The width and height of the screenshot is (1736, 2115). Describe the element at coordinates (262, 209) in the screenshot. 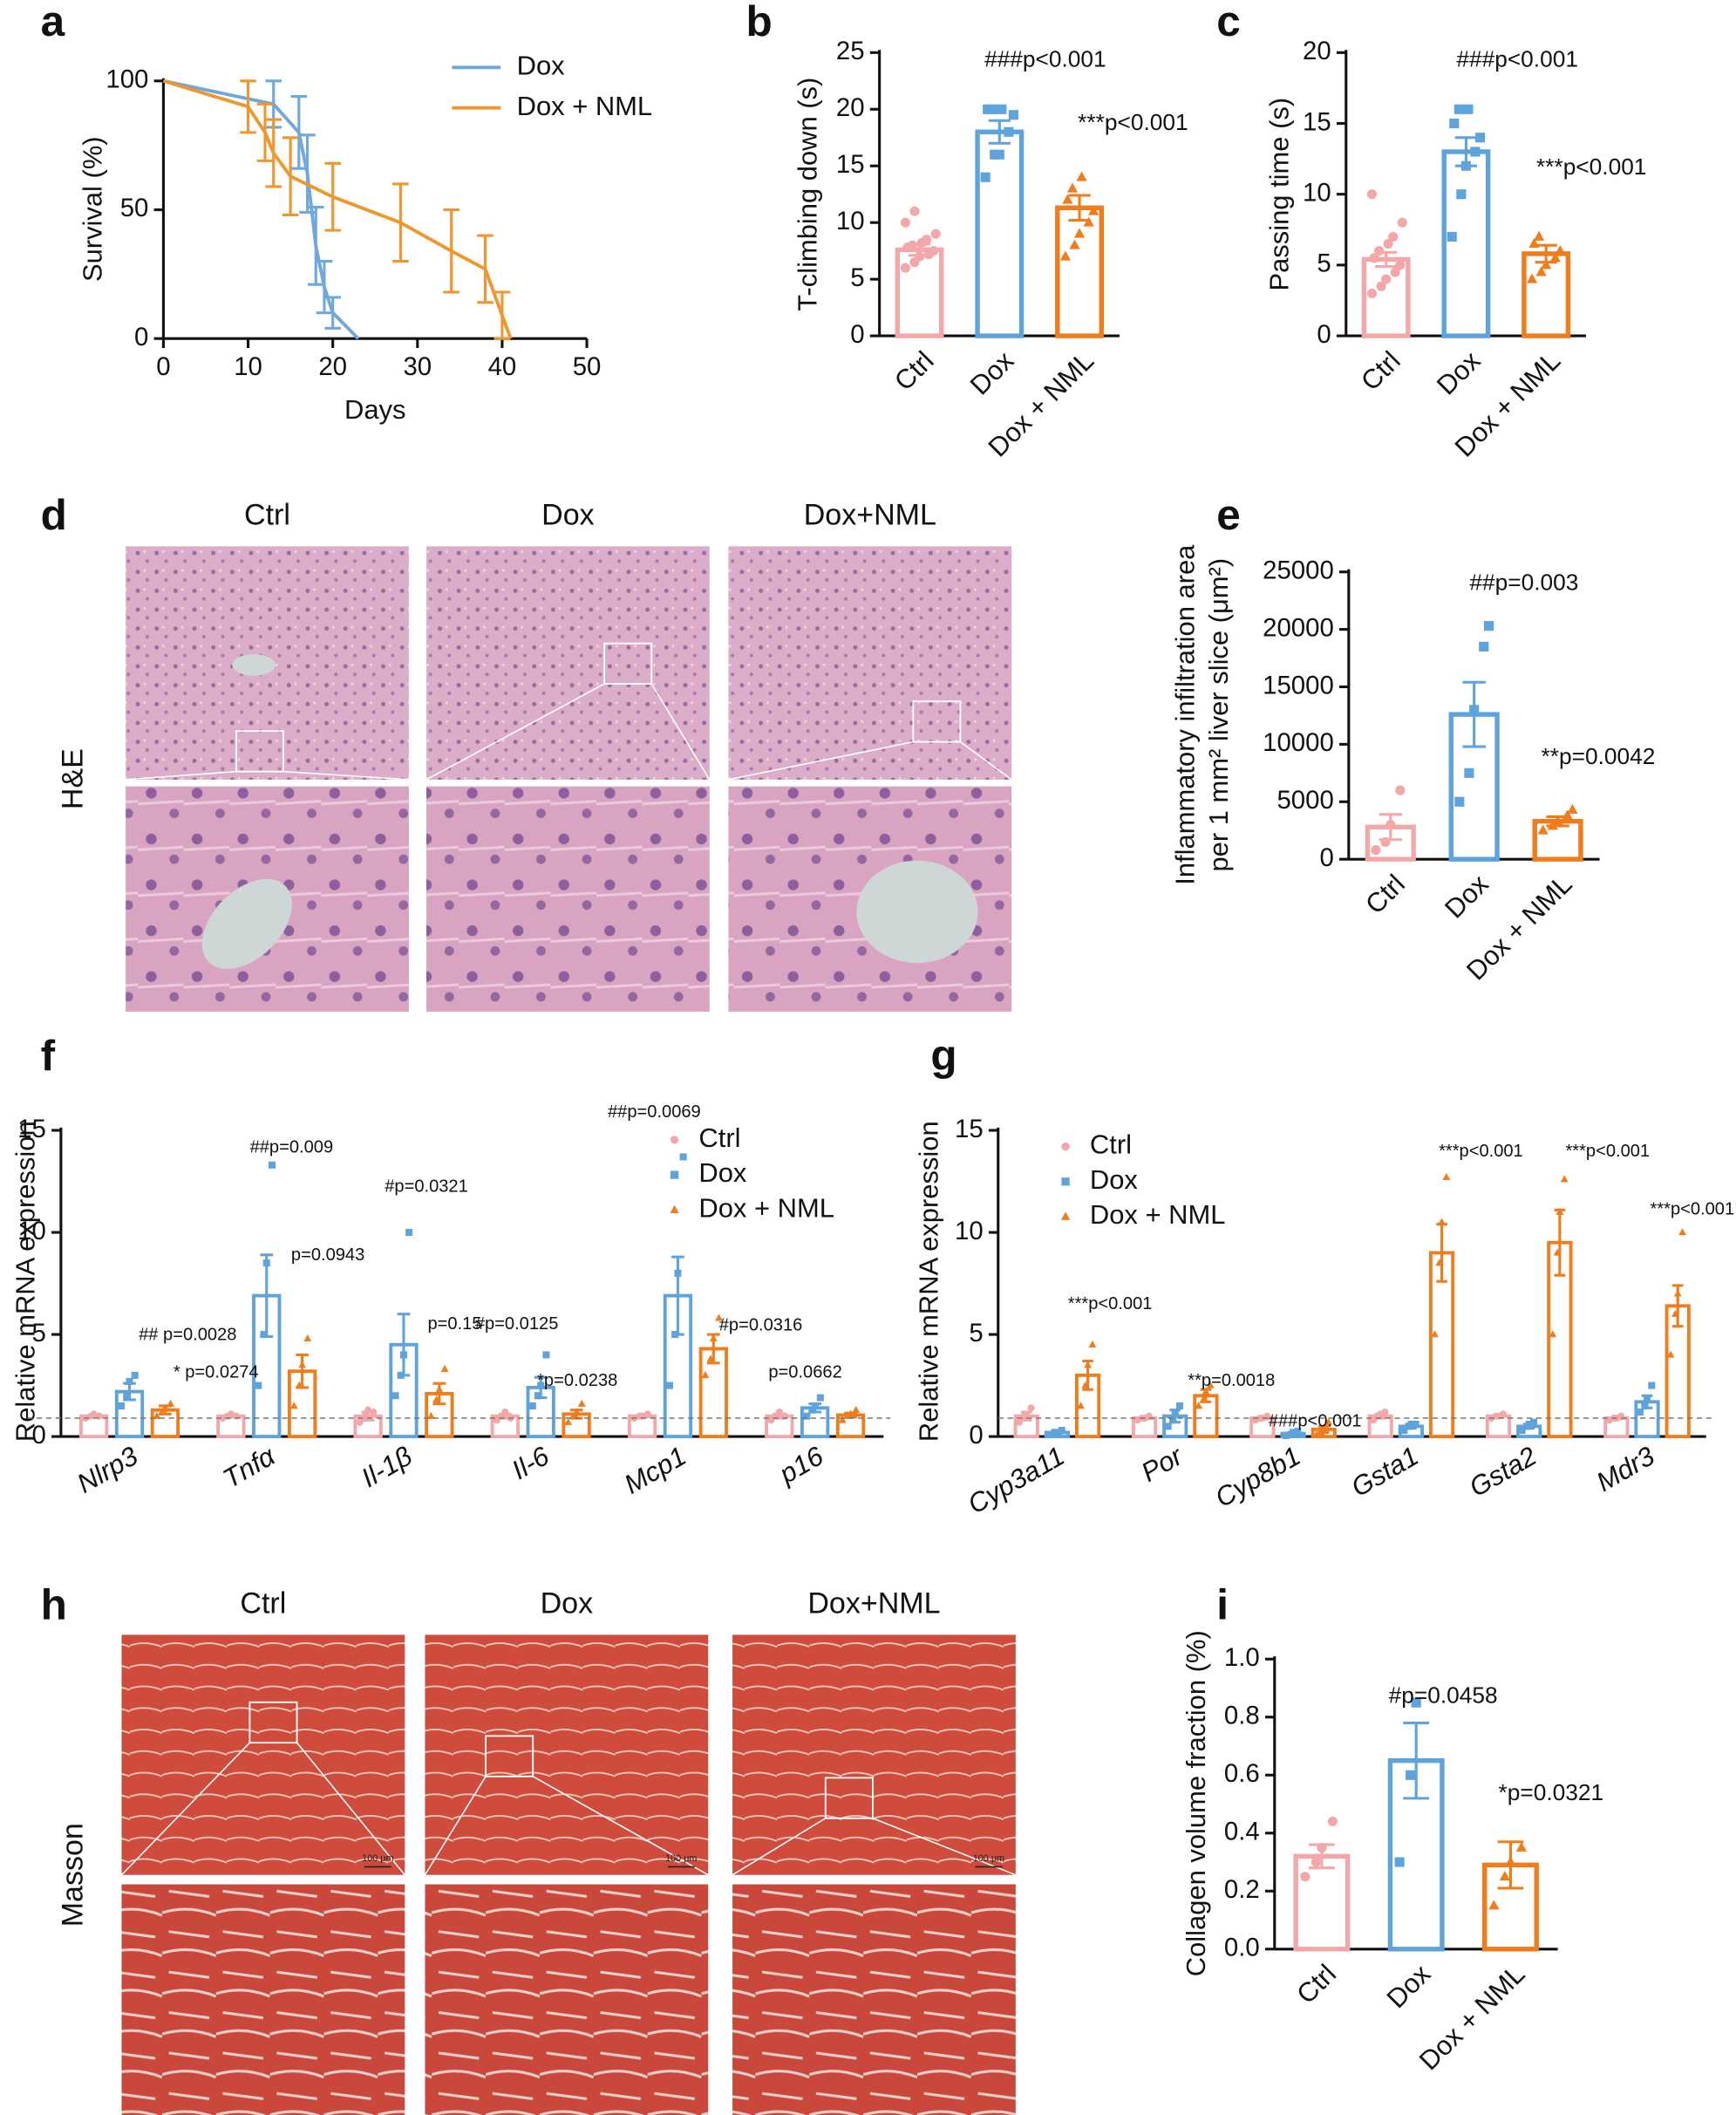

I see `survival-line` at that location.